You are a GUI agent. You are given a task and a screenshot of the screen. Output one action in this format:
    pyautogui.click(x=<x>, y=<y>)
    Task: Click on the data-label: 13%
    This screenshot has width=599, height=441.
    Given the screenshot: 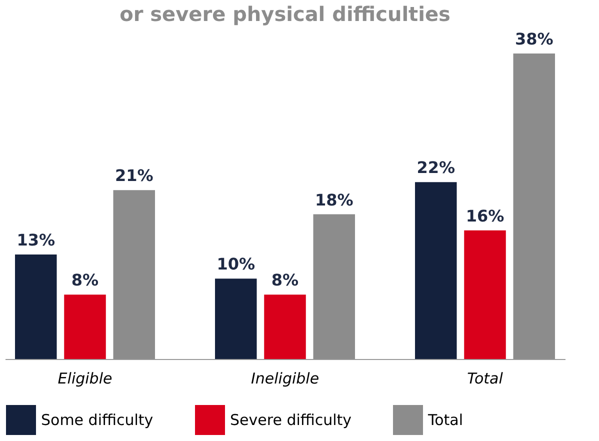 What is the action you would take?
    pyautogui.click(x=36, y=240)
    